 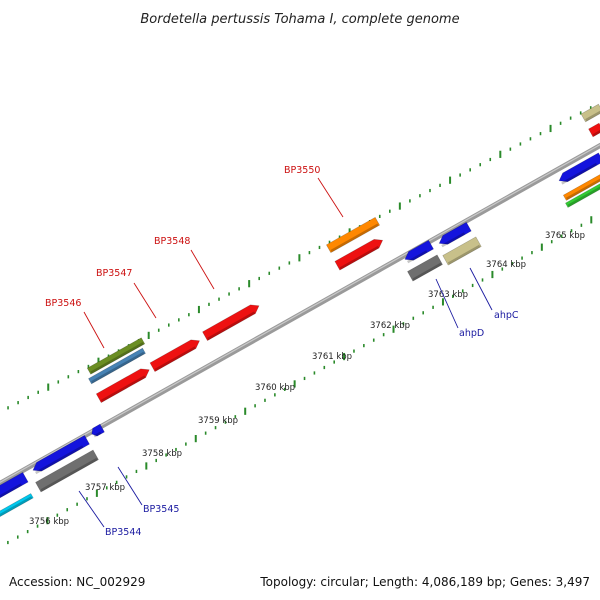 What do you see at coordinates (419, 251) in the screenshot?
I see `gene-ahpd-blue` at bounding box center [419, 251].